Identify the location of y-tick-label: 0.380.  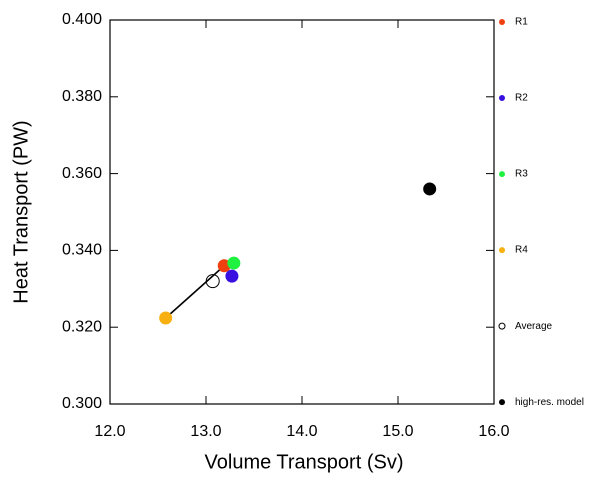
(82, 96).